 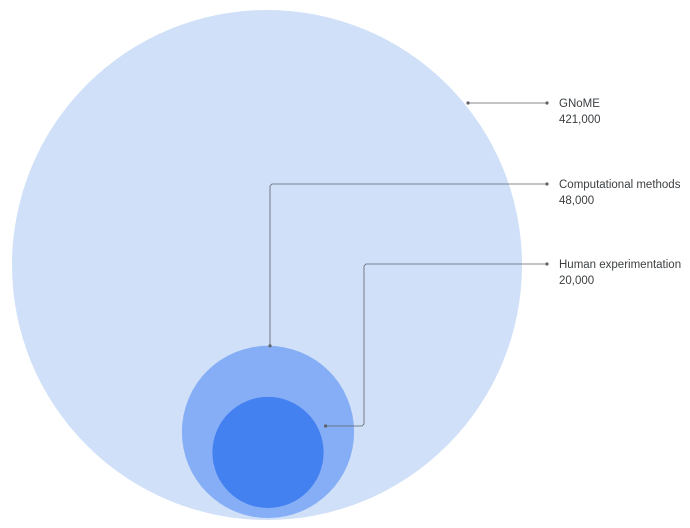 I want to click on series-value-label: 48,000, so click(x=576, y=201).